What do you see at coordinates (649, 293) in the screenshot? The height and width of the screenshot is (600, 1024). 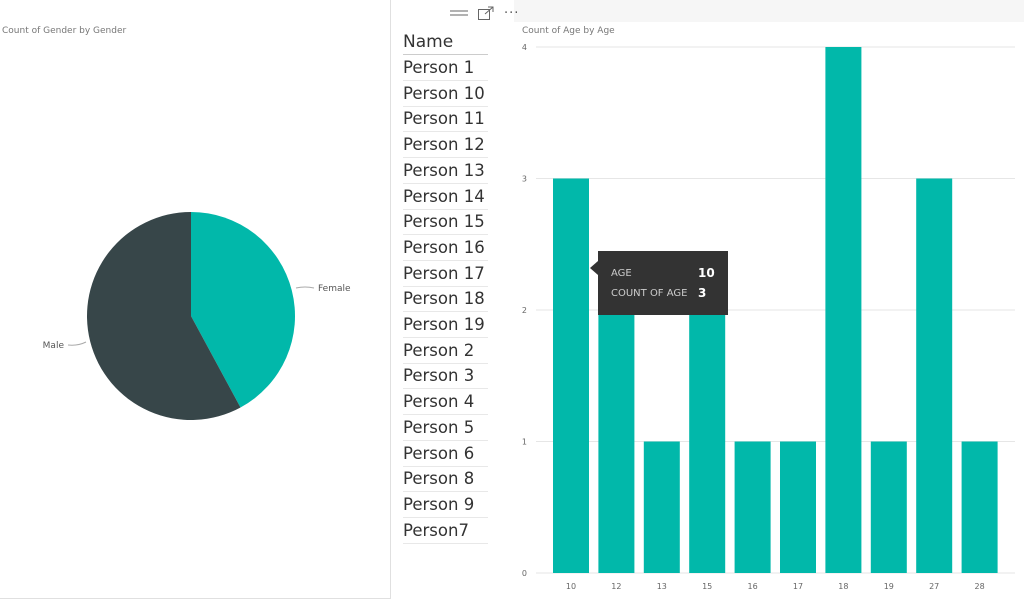 I see `tooltip-count-label: COUNT OF AGE` at bounding box center [649, 293].